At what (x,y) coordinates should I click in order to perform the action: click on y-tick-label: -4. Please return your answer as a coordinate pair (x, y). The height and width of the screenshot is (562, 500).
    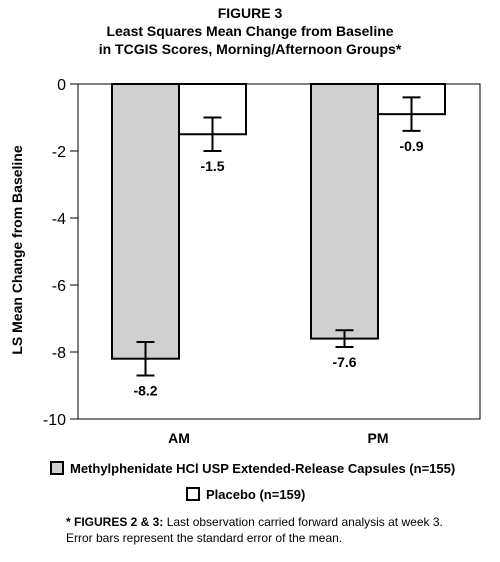
    Looking at the image, I should click on (59, 219).